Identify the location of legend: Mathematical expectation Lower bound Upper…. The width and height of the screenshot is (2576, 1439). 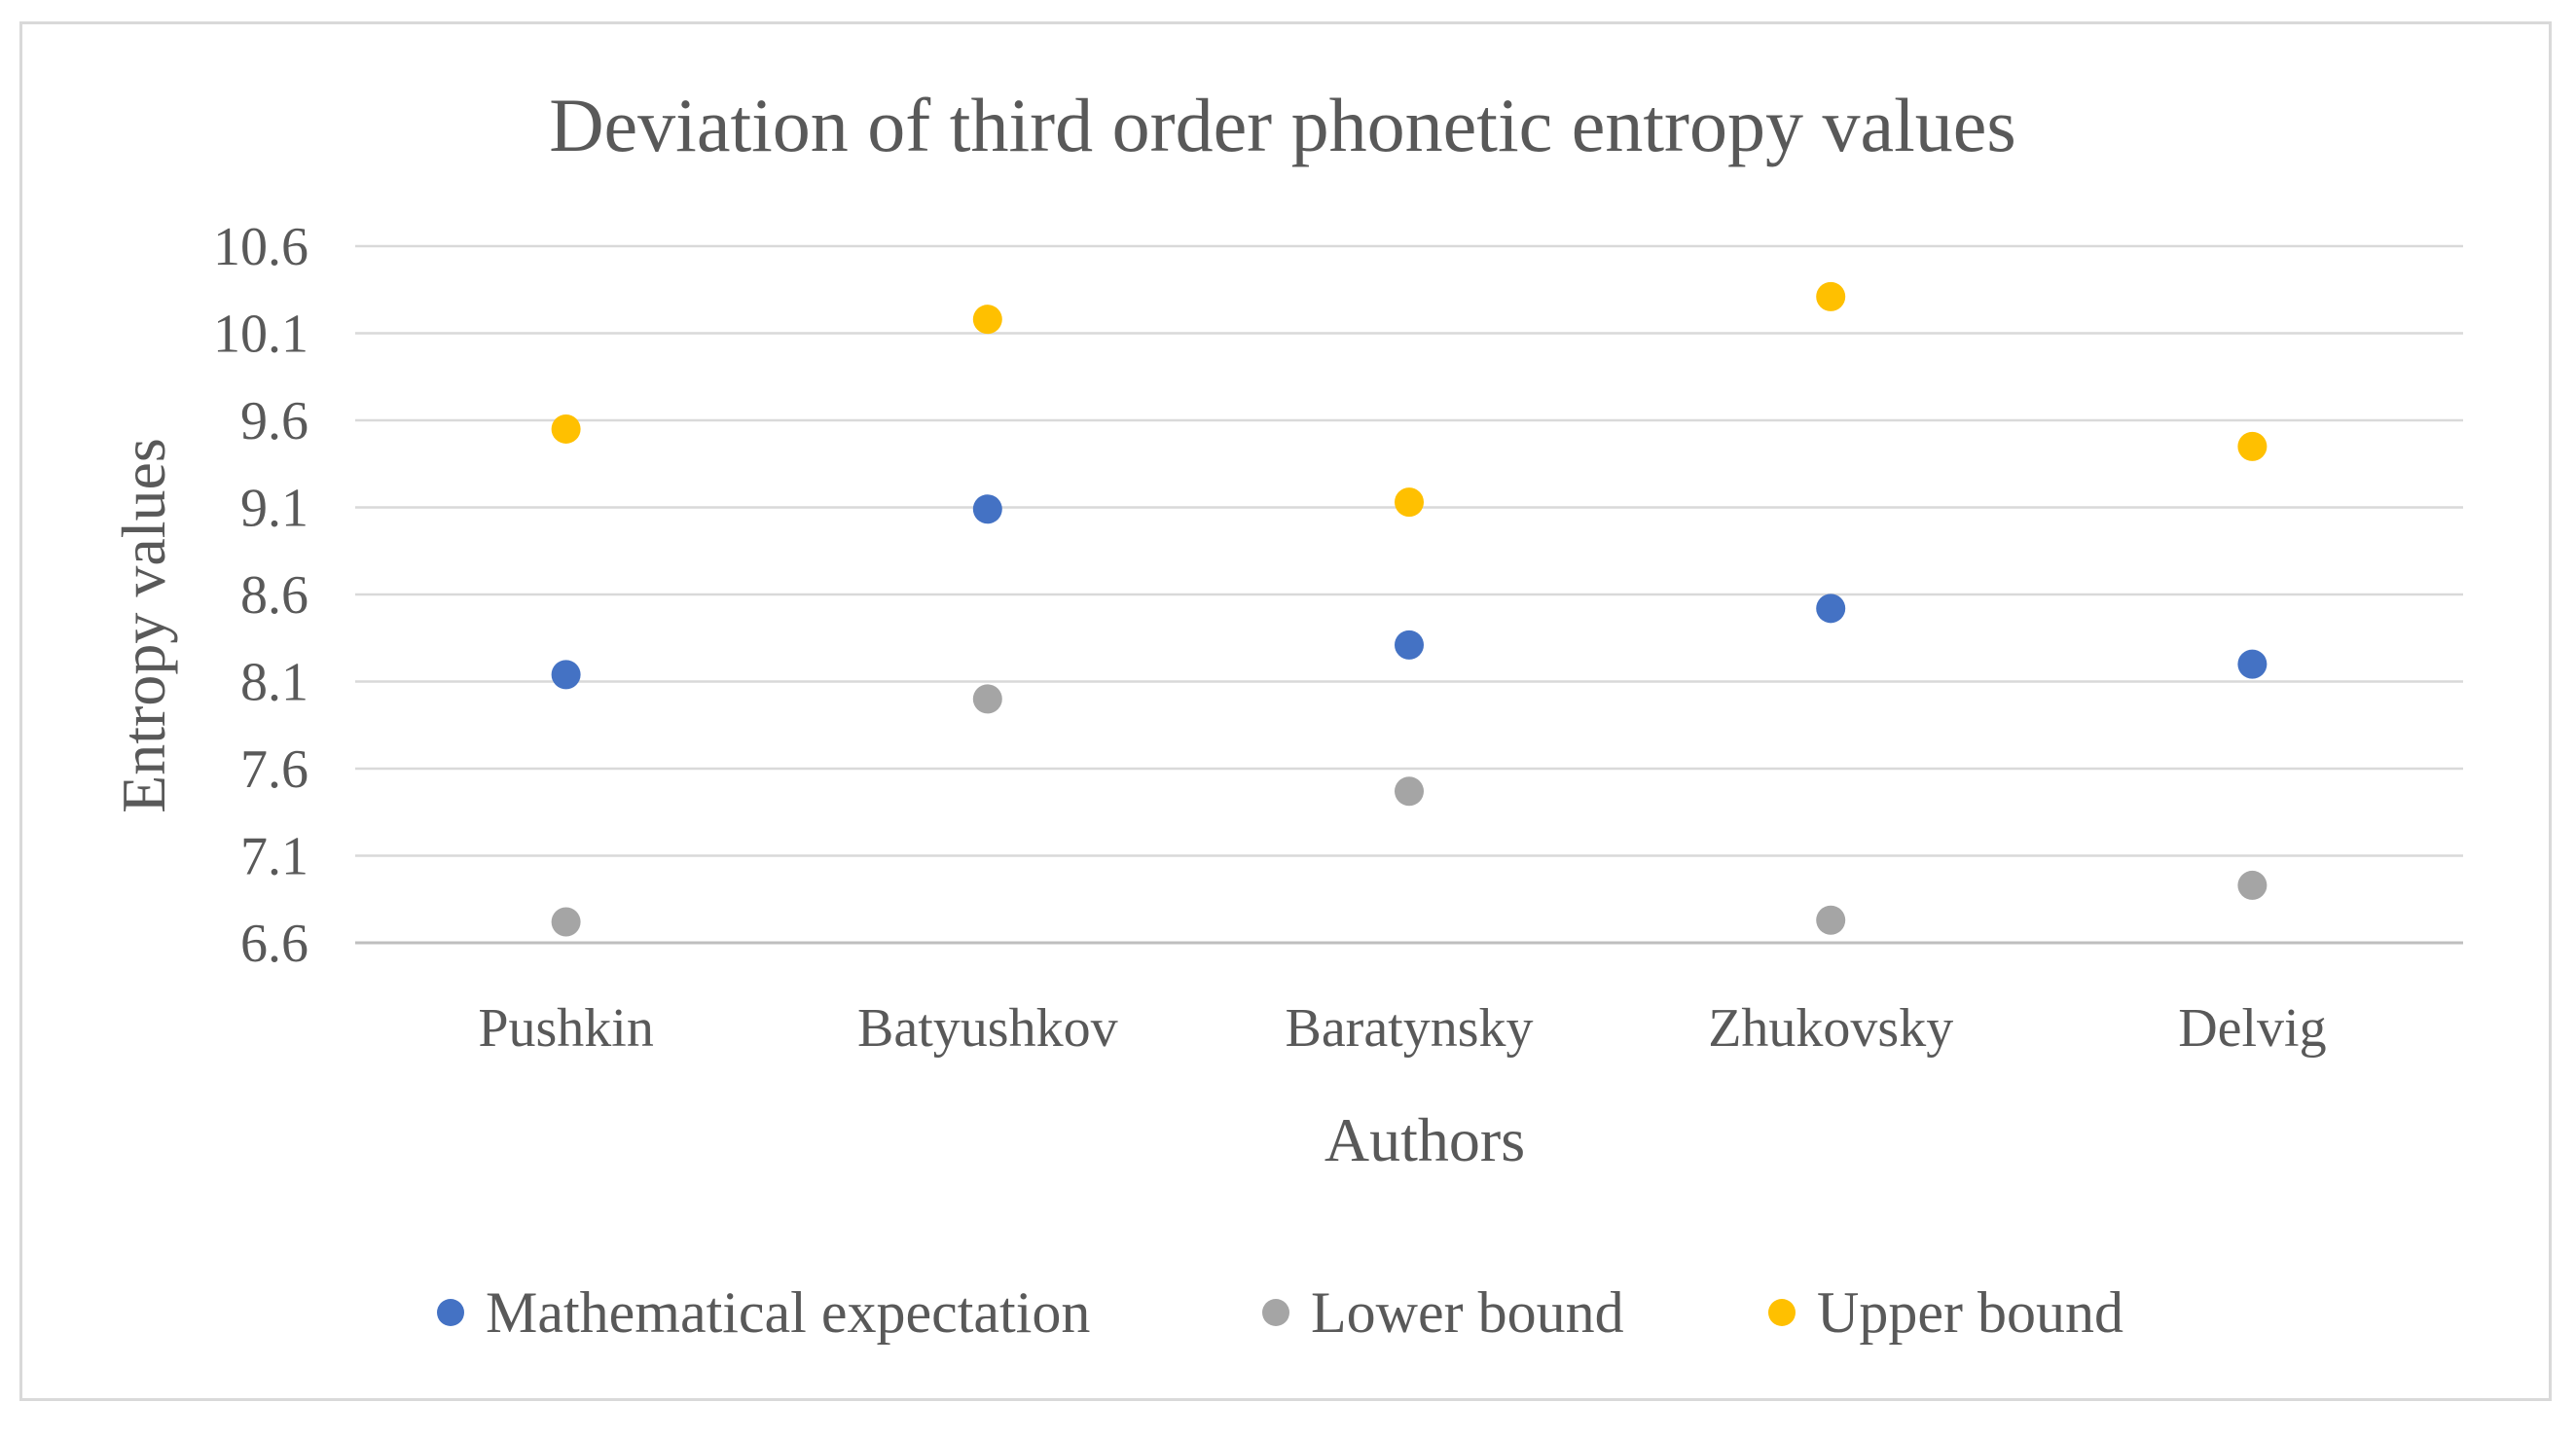
(1280, 1312).